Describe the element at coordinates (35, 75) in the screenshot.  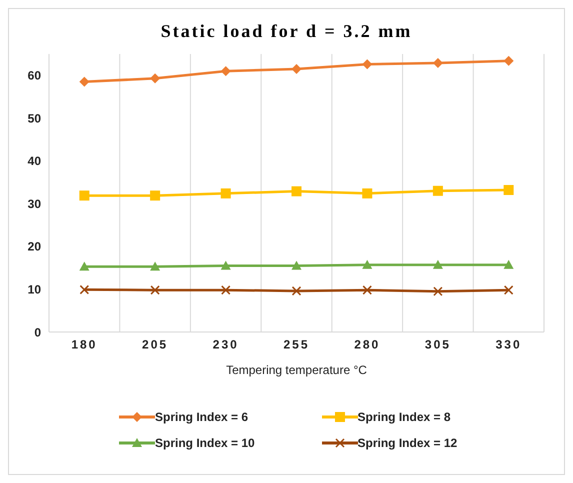
I see `y-tick-label: 60` at that location.